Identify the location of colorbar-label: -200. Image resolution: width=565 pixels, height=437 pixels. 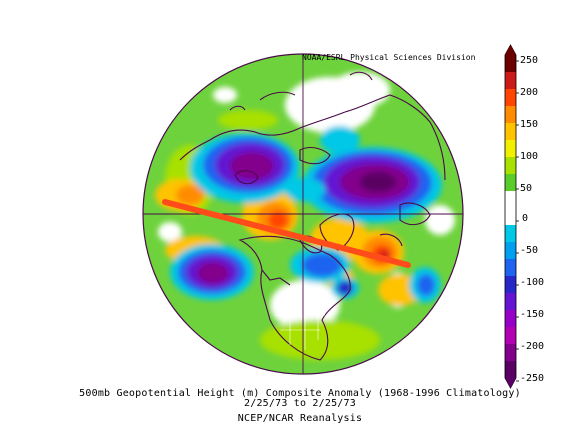
(532, 346).